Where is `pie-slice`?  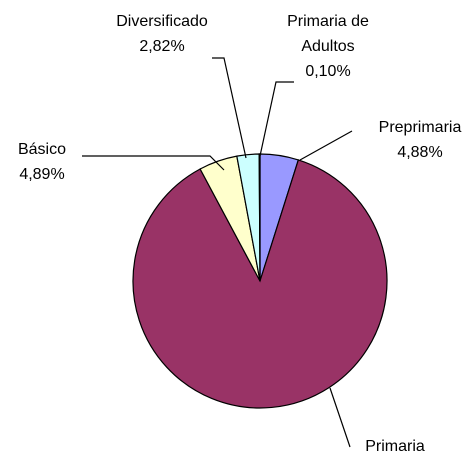 pie-slice is located at coordinates (259, 217).